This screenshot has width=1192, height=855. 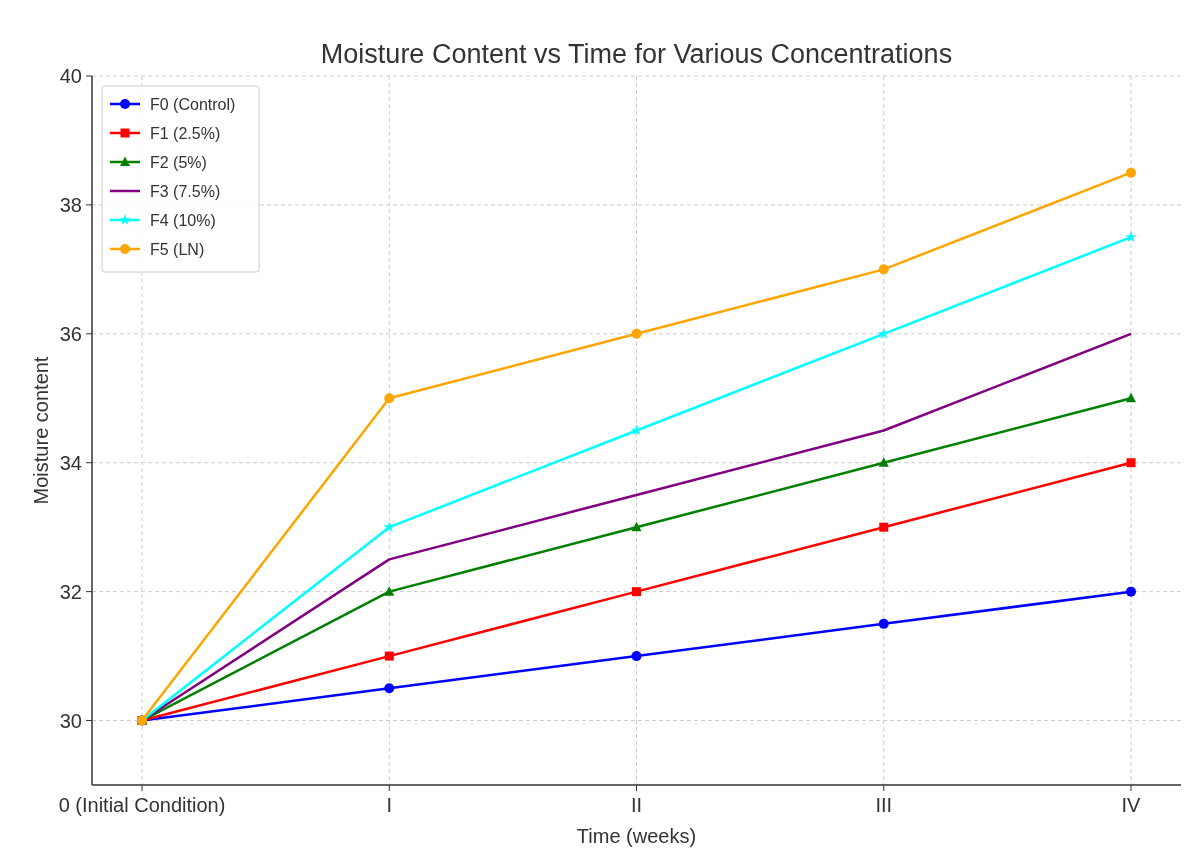 I want to click on y-tick-label: 38, so click(x=70, y=204).